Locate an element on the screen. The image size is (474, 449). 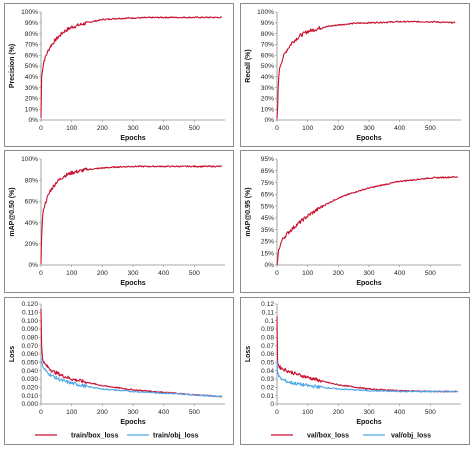
series-line-train-obj-loss is located at coordinates (131, 377).